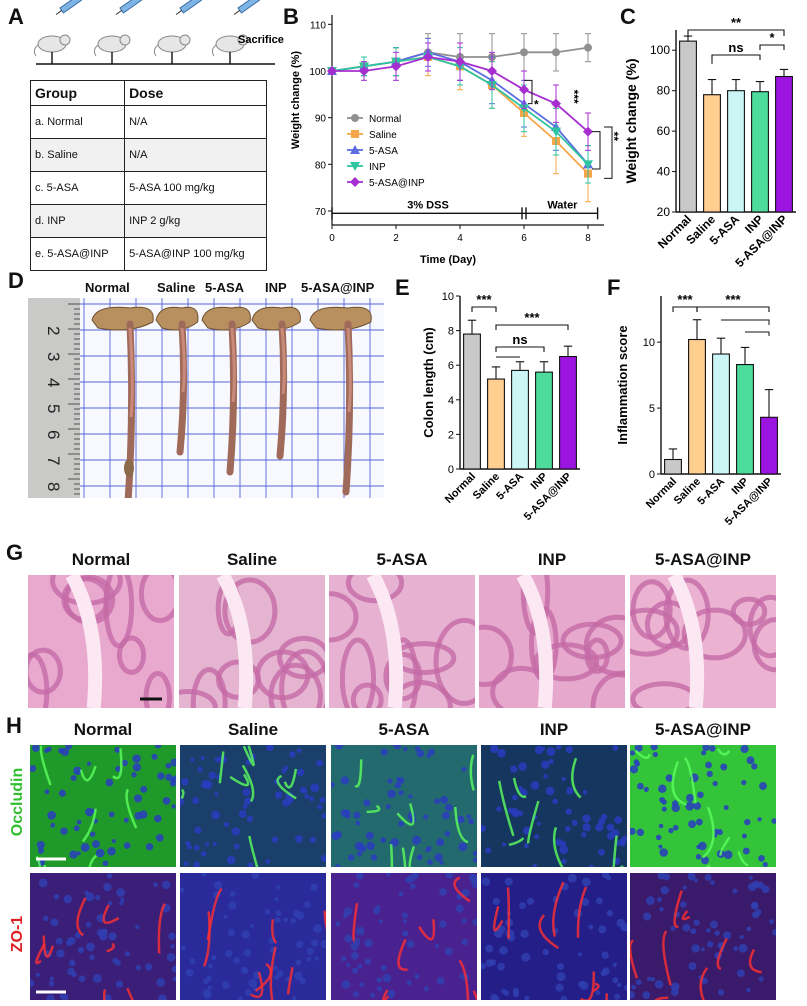  What do you see at coordinates (536, 104) in the screenshot?
I see `sig-b-star: *` at bounding box center [536, 104].